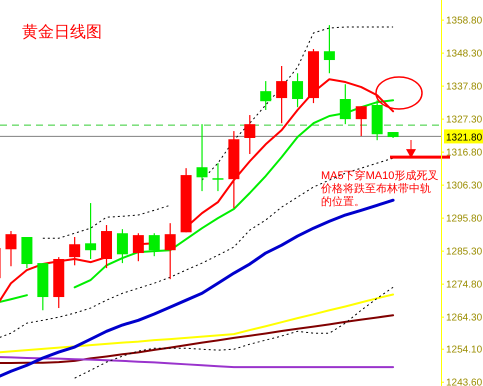 Image resolution: width=483 pixels, height=386 pixels. Describe the element at coordinates (464, 350) in the screenshot. I see `y-tick-label: 1254.10` at that location.